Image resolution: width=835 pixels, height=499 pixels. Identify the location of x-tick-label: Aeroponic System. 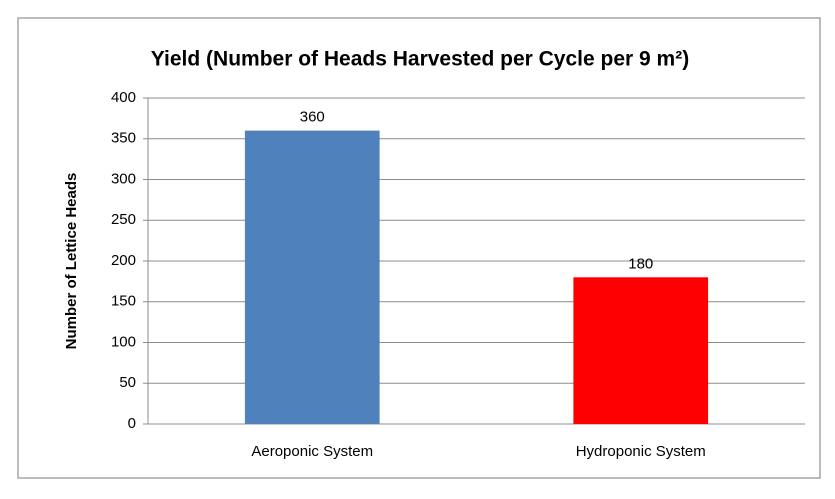
(312, 451).